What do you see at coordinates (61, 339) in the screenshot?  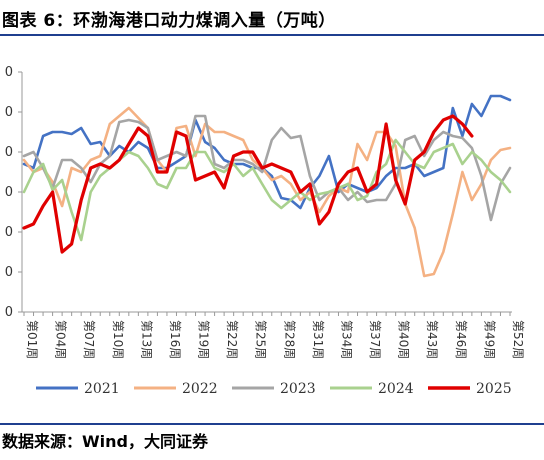 I see `x-tick-label: 第04周` at bounding box center [61, 339].